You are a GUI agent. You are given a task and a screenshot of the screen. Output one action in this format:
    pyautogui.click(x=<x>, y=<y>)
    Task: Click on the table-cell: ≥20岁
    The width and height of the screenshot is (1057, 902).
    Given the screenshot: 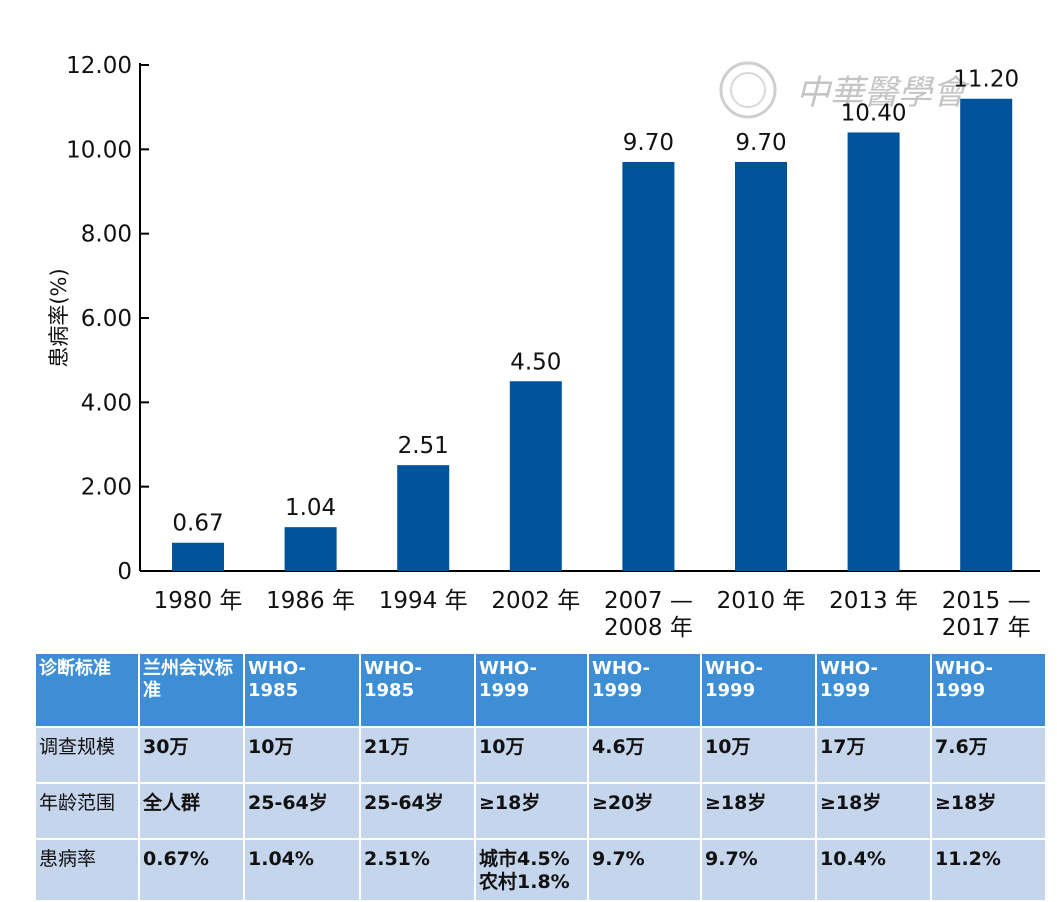 What is the action you would take?
    pyautogui.click(x=644, y=811)
    